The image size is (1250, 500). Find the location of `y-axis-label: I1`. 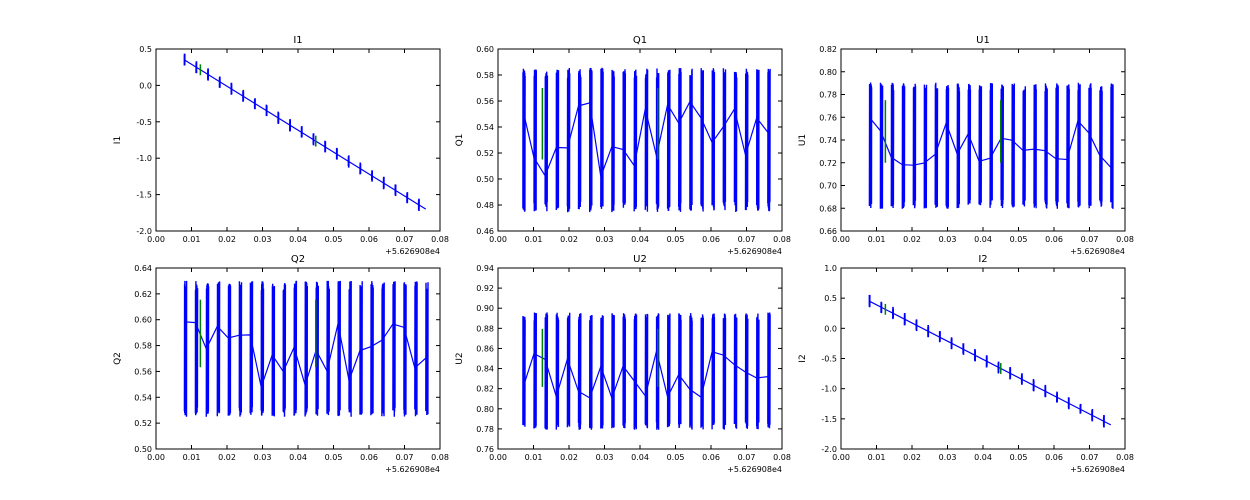

y-axis-label: I1 is located at coordinates (118, 140).